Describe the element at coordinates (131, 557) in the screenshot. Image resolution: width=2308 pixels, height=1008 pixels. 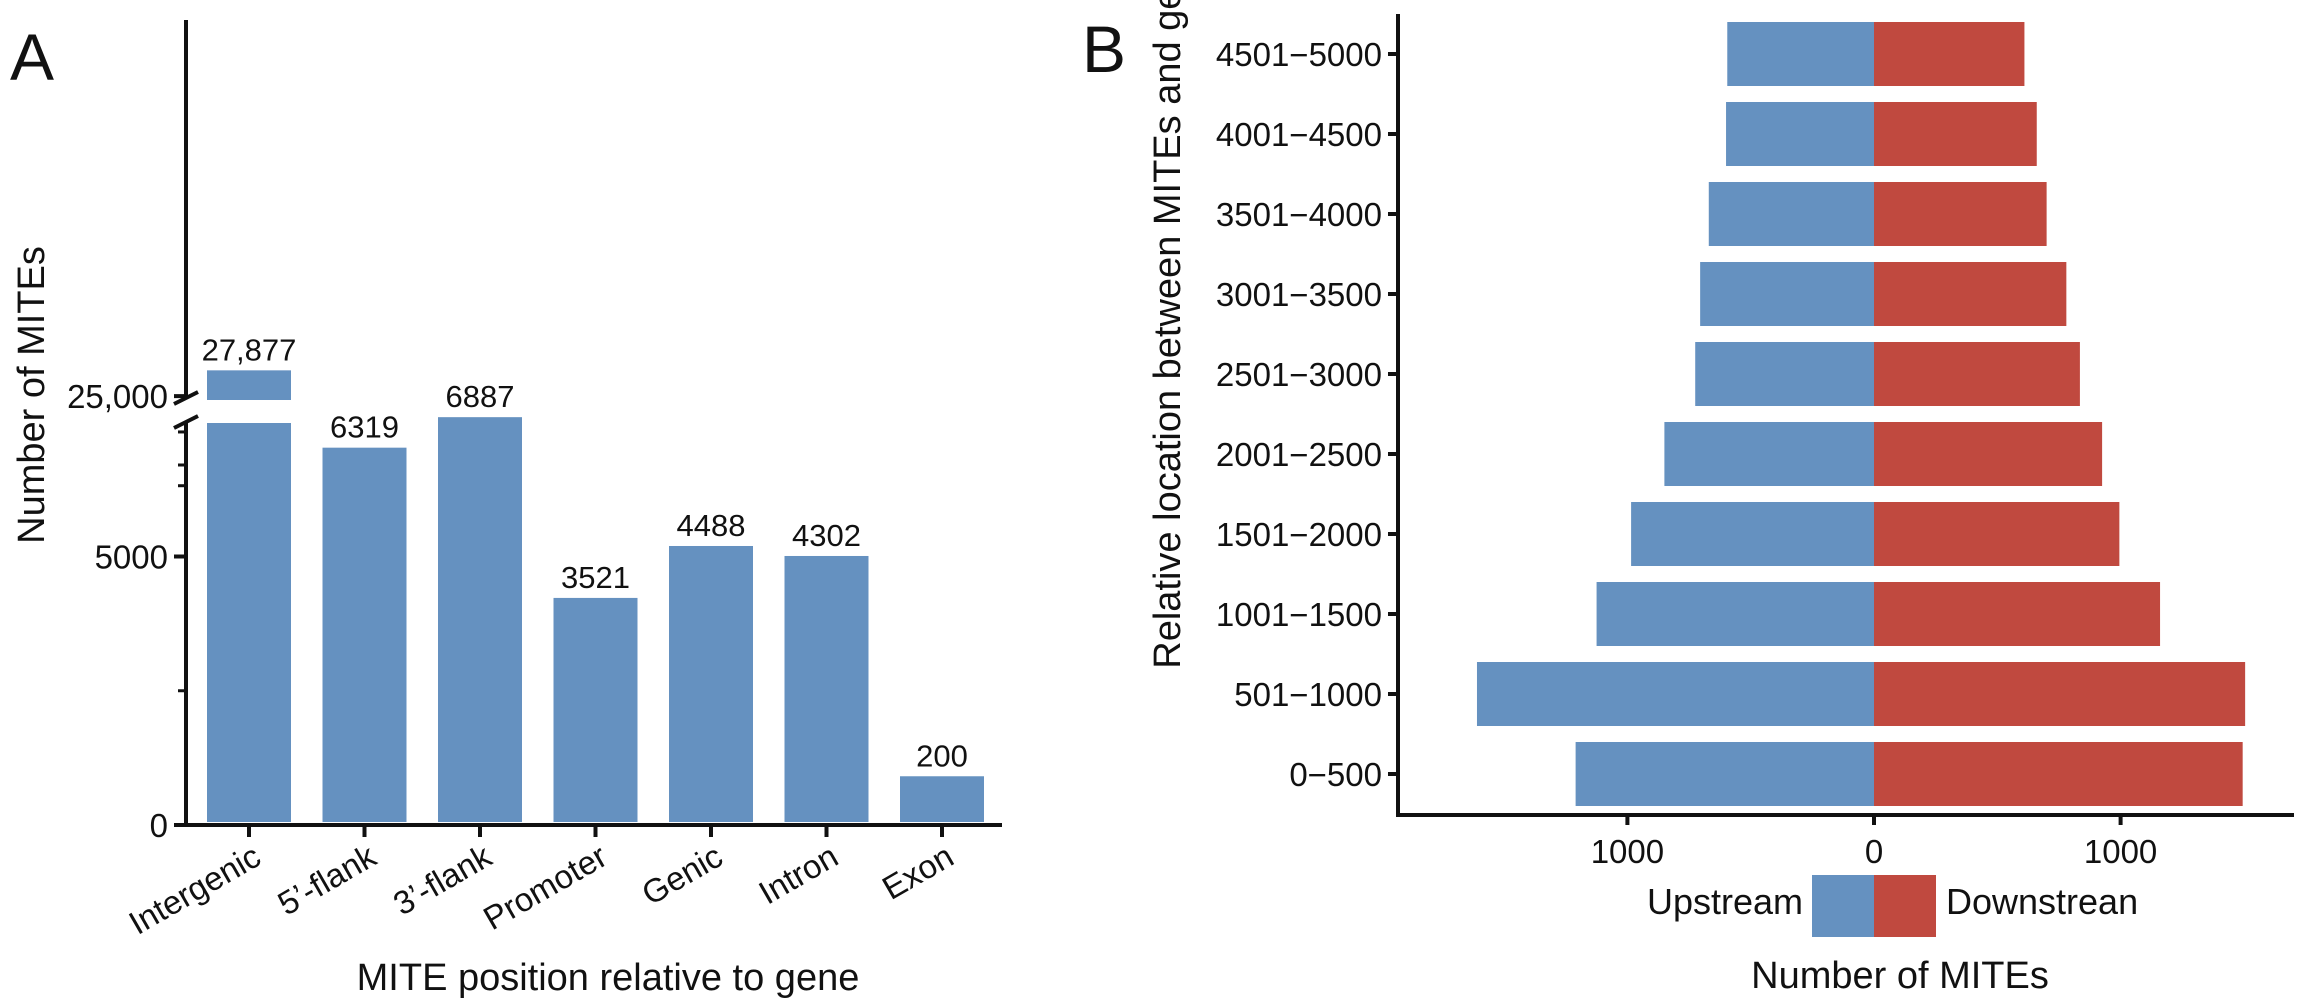
I see `panel-a-y-tick-label: 5000` at that location.